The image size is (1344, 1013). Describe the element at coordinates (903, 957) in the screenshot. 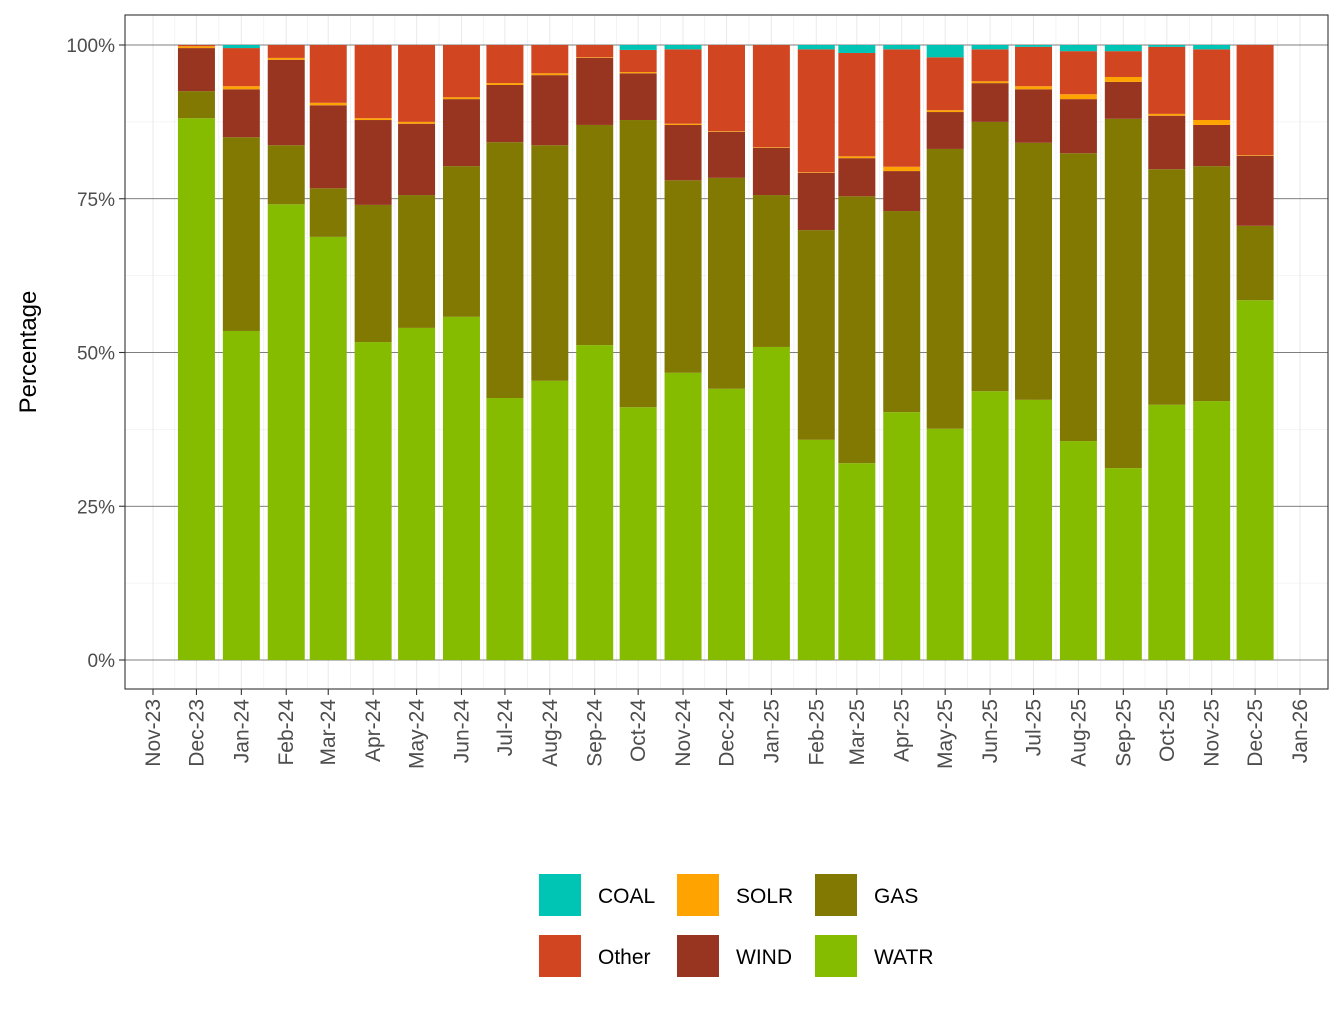

I see `legend-label: WATR` at that location.